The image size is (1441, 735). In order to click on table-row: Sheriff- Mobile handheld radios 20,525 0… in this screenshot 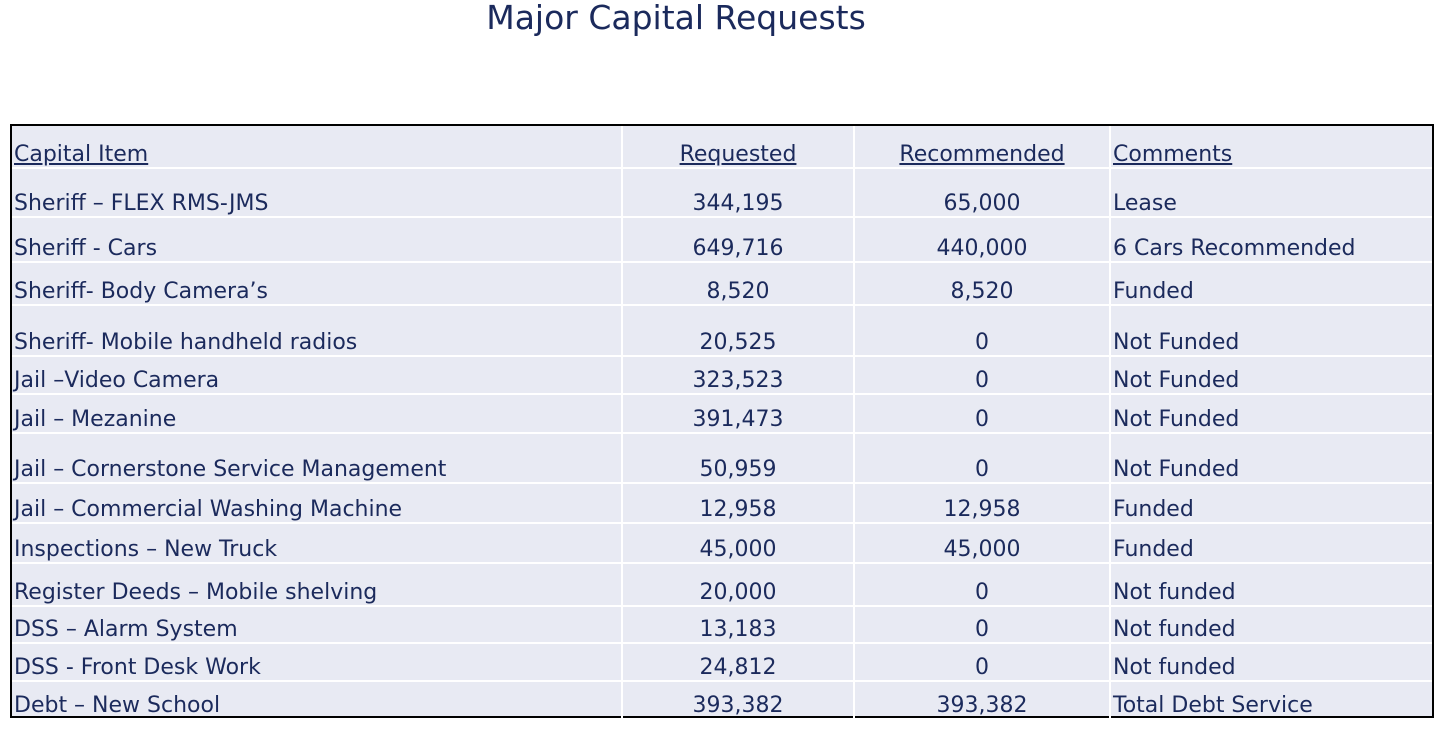, I will do `click(722, 331)`.